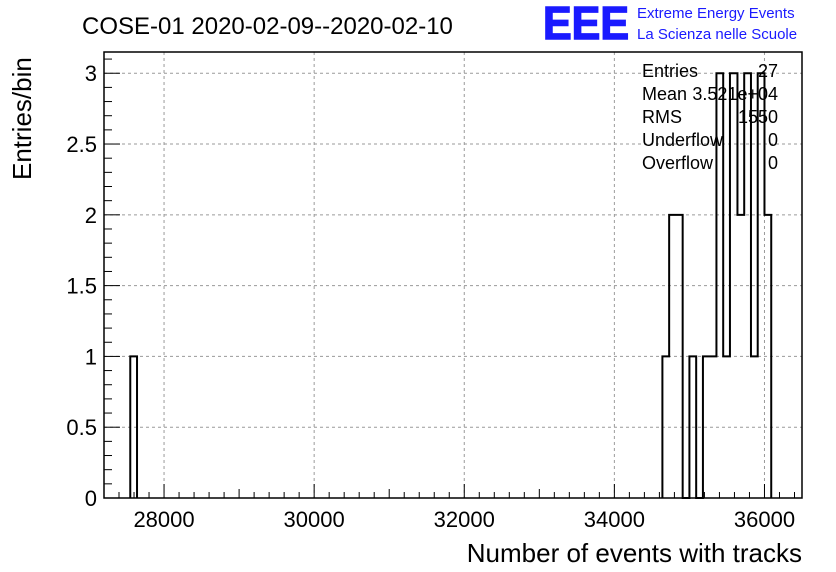  I want to click on x-tick-label: 36000, so click(764, 519).